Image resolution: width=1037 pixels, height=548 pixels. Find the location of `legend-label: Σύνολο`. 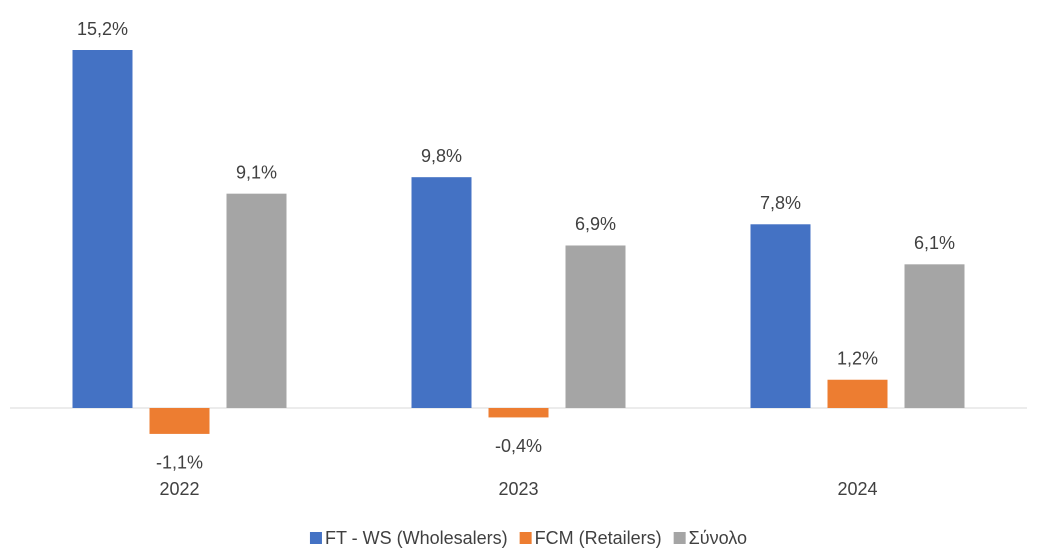

legend-label: Σύνολο is located at coordinates (718, 538).